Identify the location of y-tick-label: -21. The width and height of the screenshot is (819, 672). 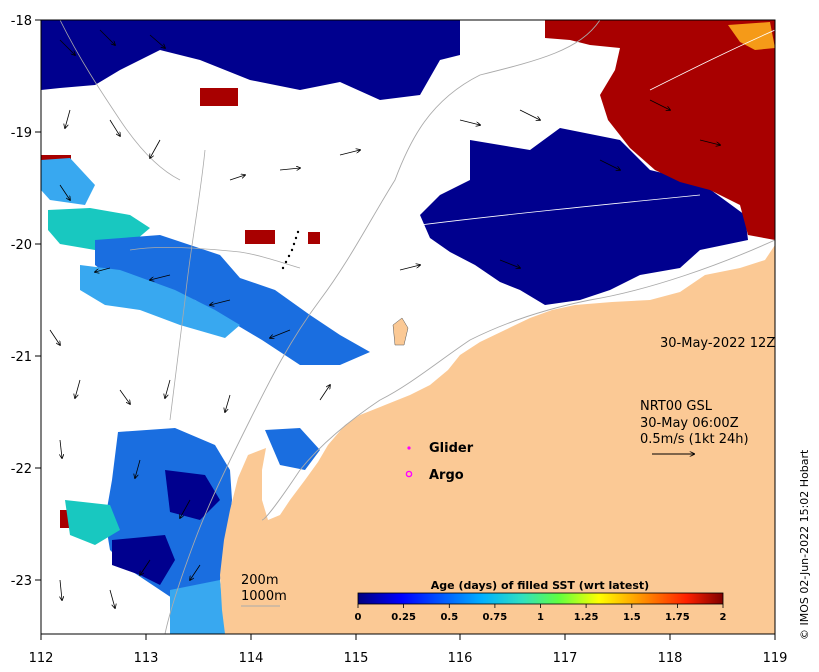
(21, 357).